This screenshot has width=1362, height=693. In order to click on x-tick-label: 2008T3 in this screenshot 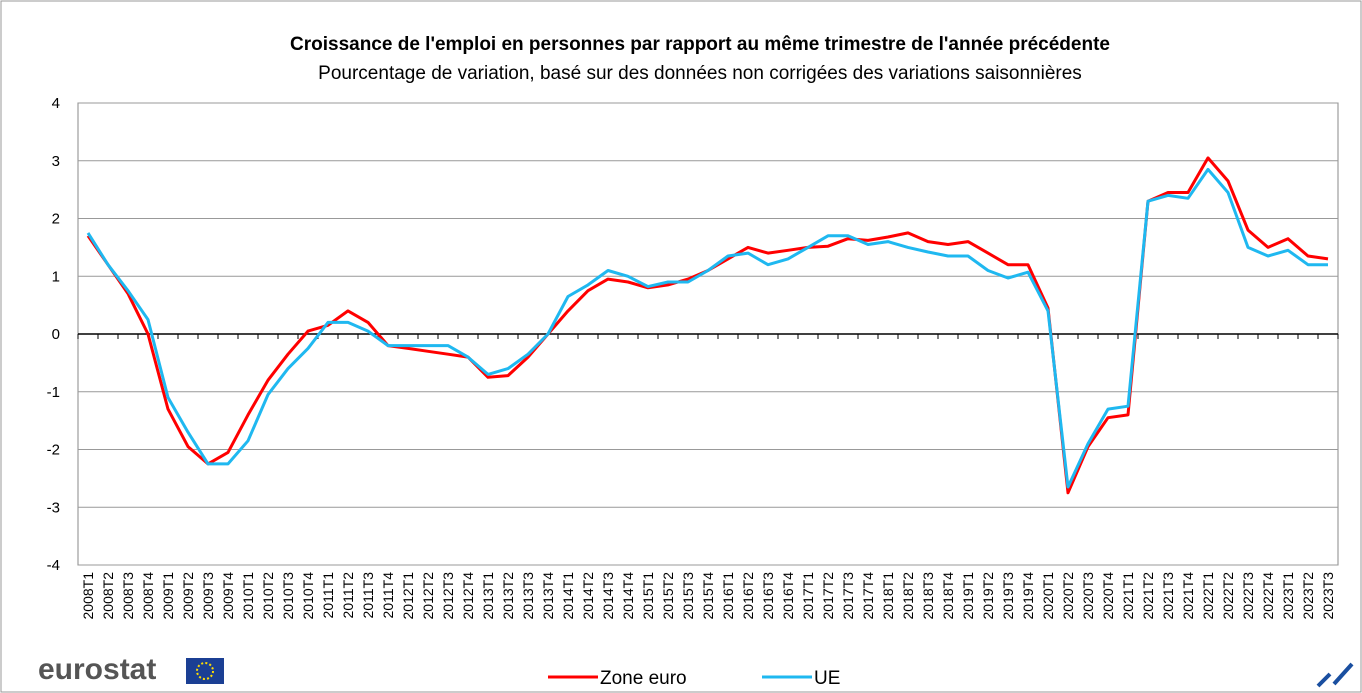, I will do `click(128, 596)`.